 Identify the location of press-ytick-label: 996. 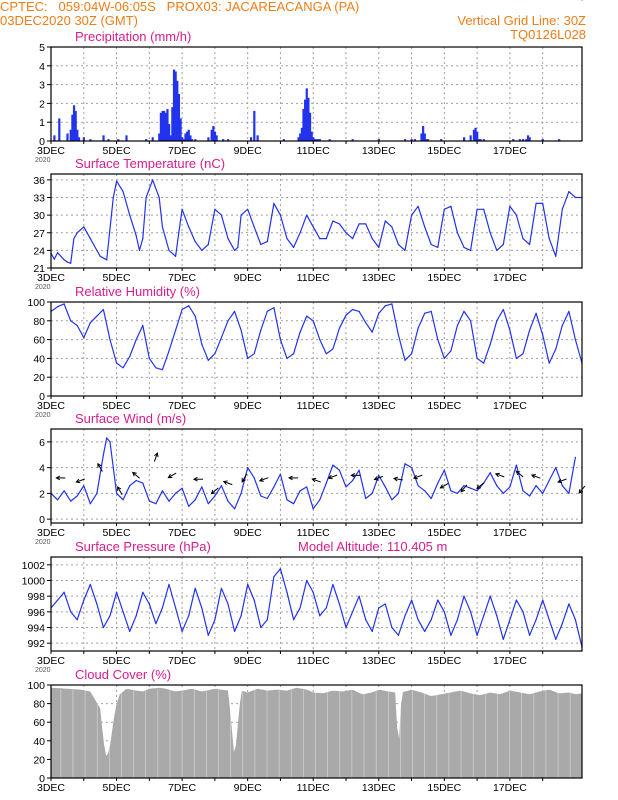
(36, 613).